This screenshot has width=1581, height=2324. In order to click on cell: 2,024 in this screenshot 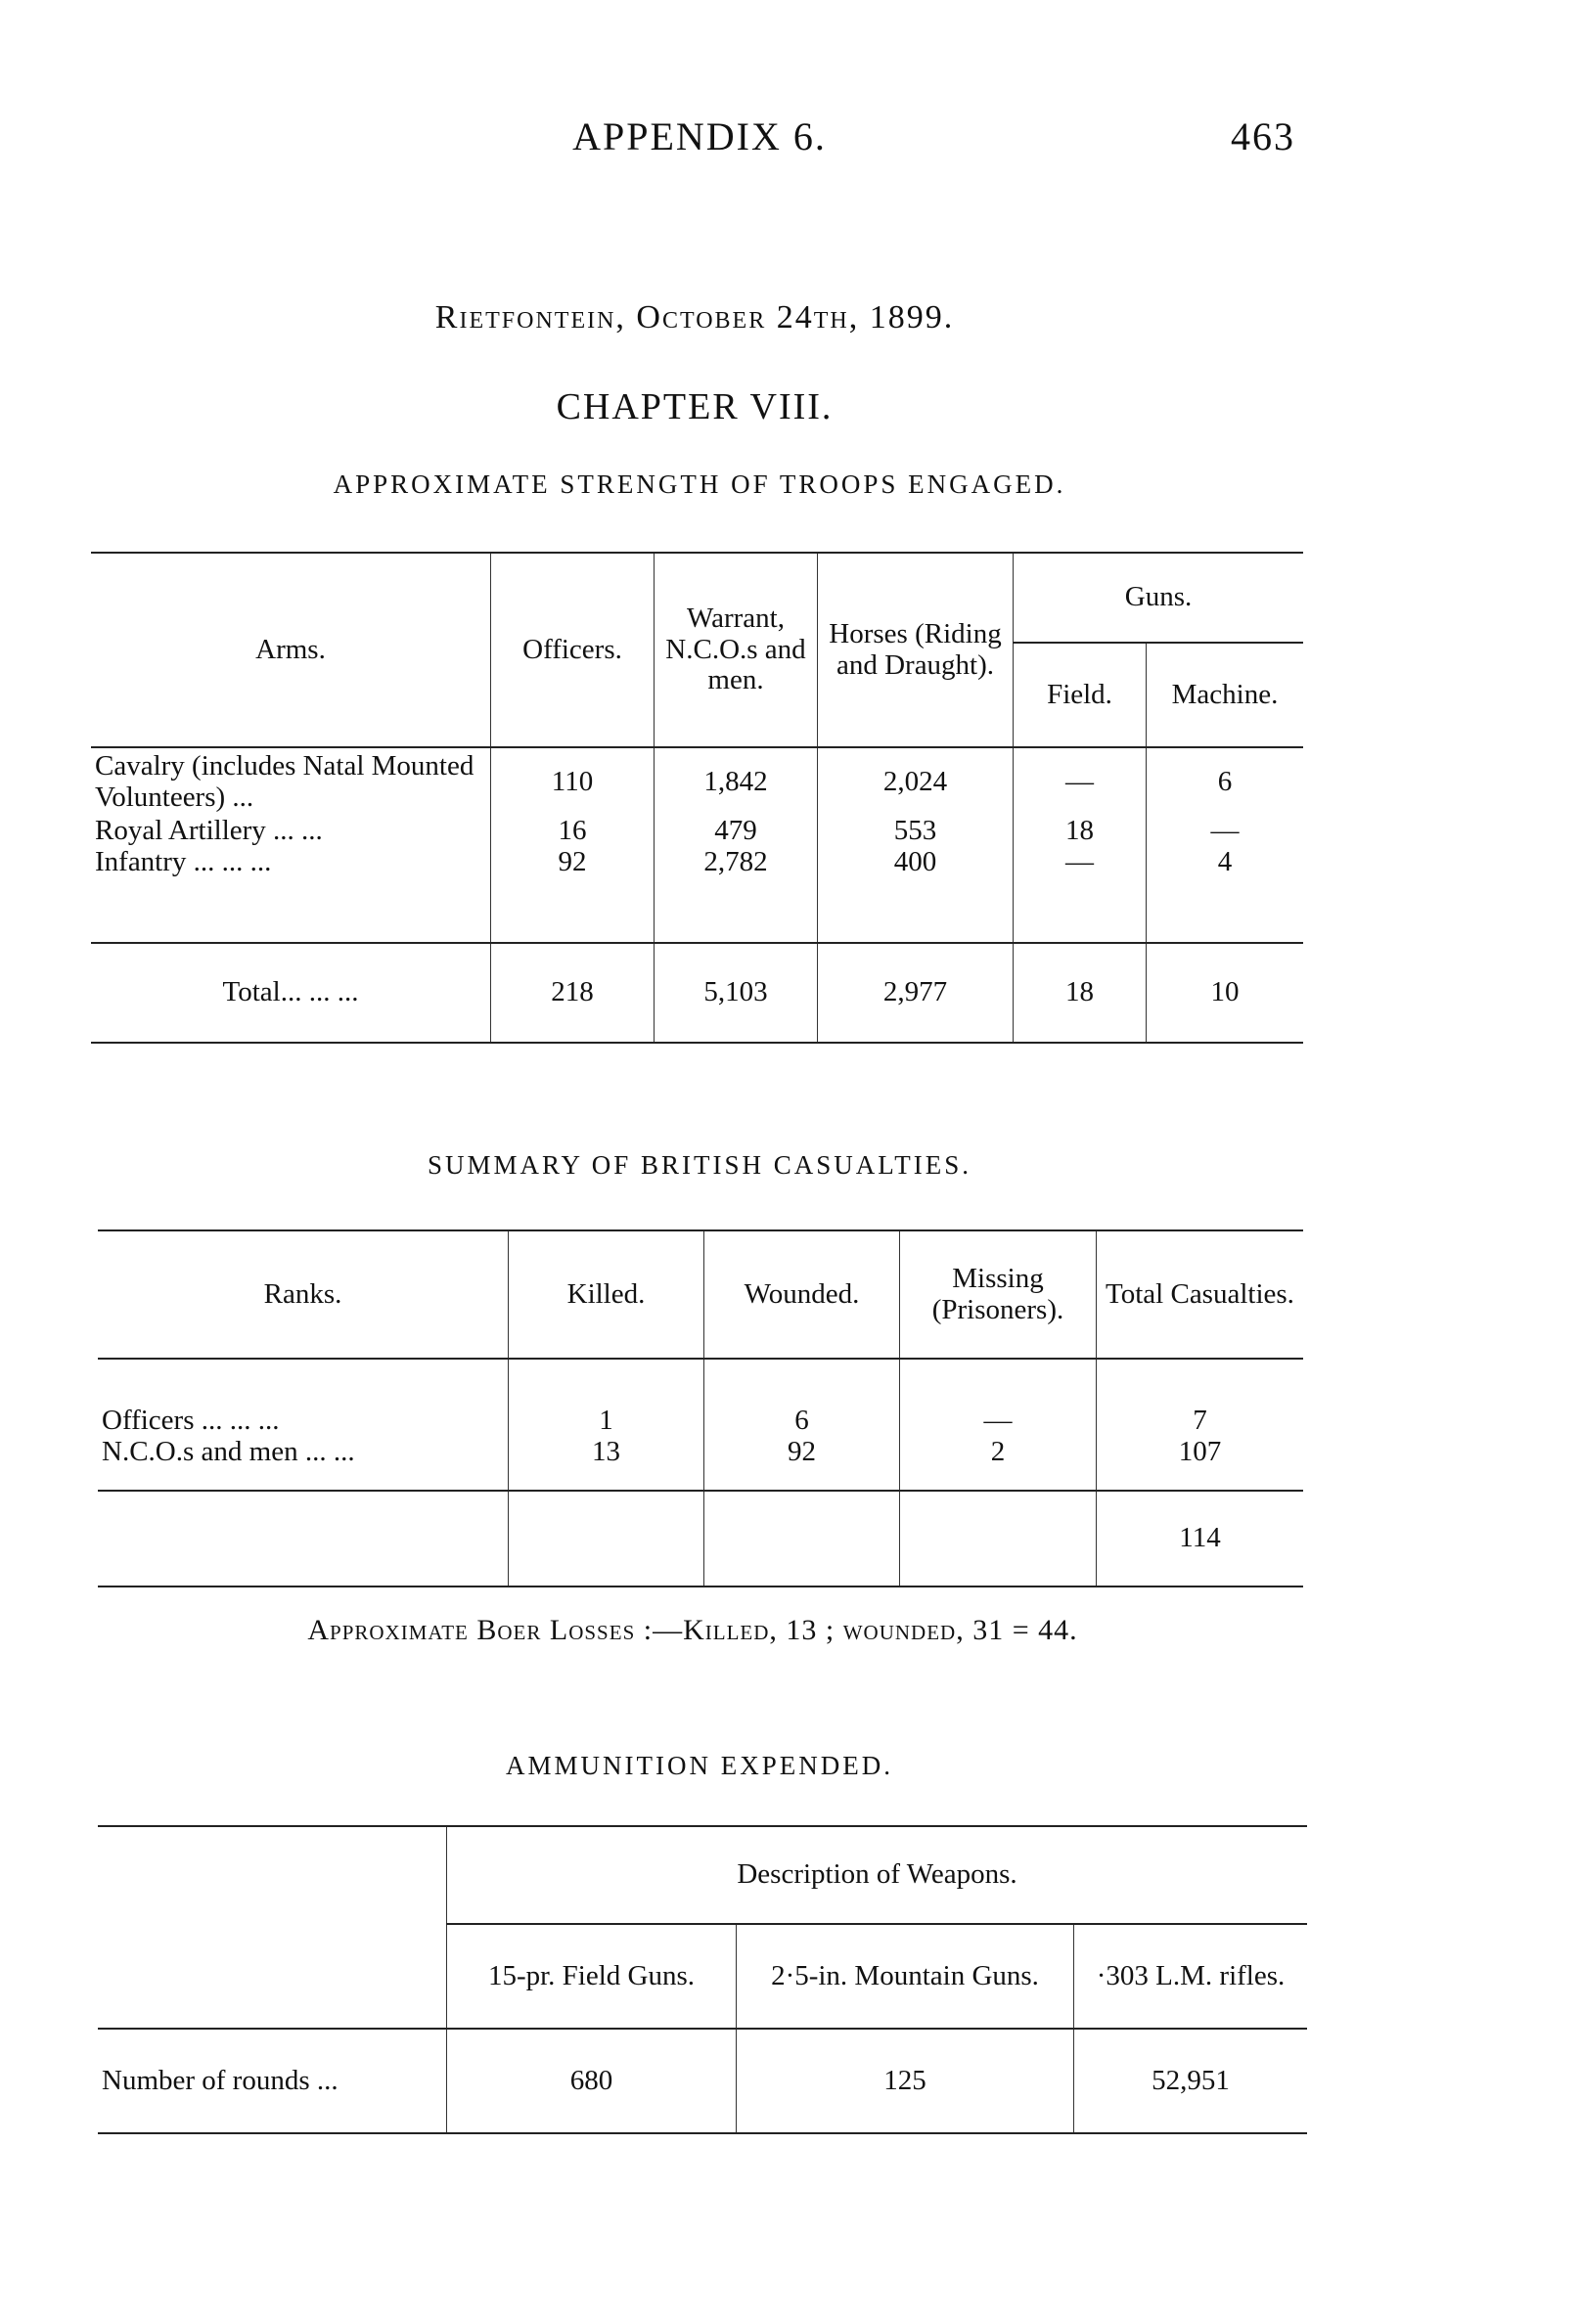, I will do `click(916, 781)`.